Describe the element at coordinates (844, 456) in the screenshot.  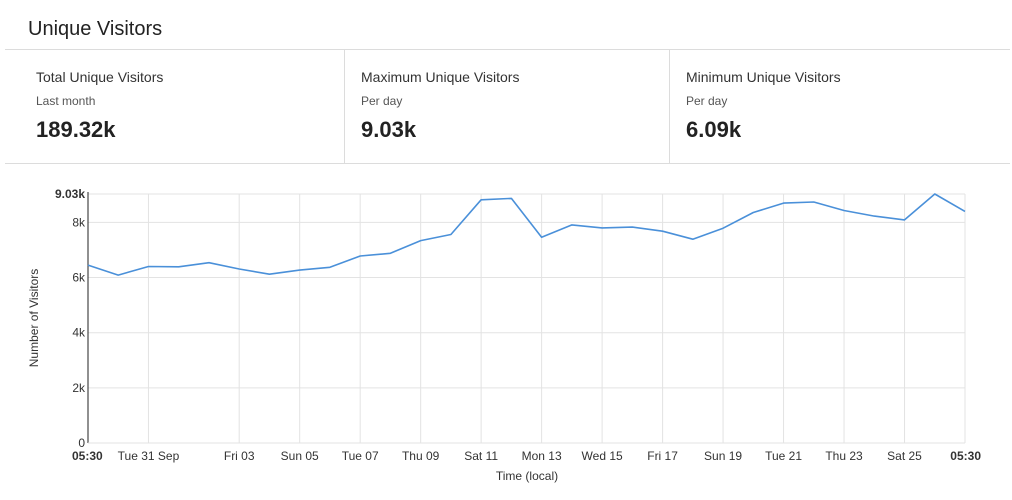
I see `x-tick-label: Thu 23` at that location.